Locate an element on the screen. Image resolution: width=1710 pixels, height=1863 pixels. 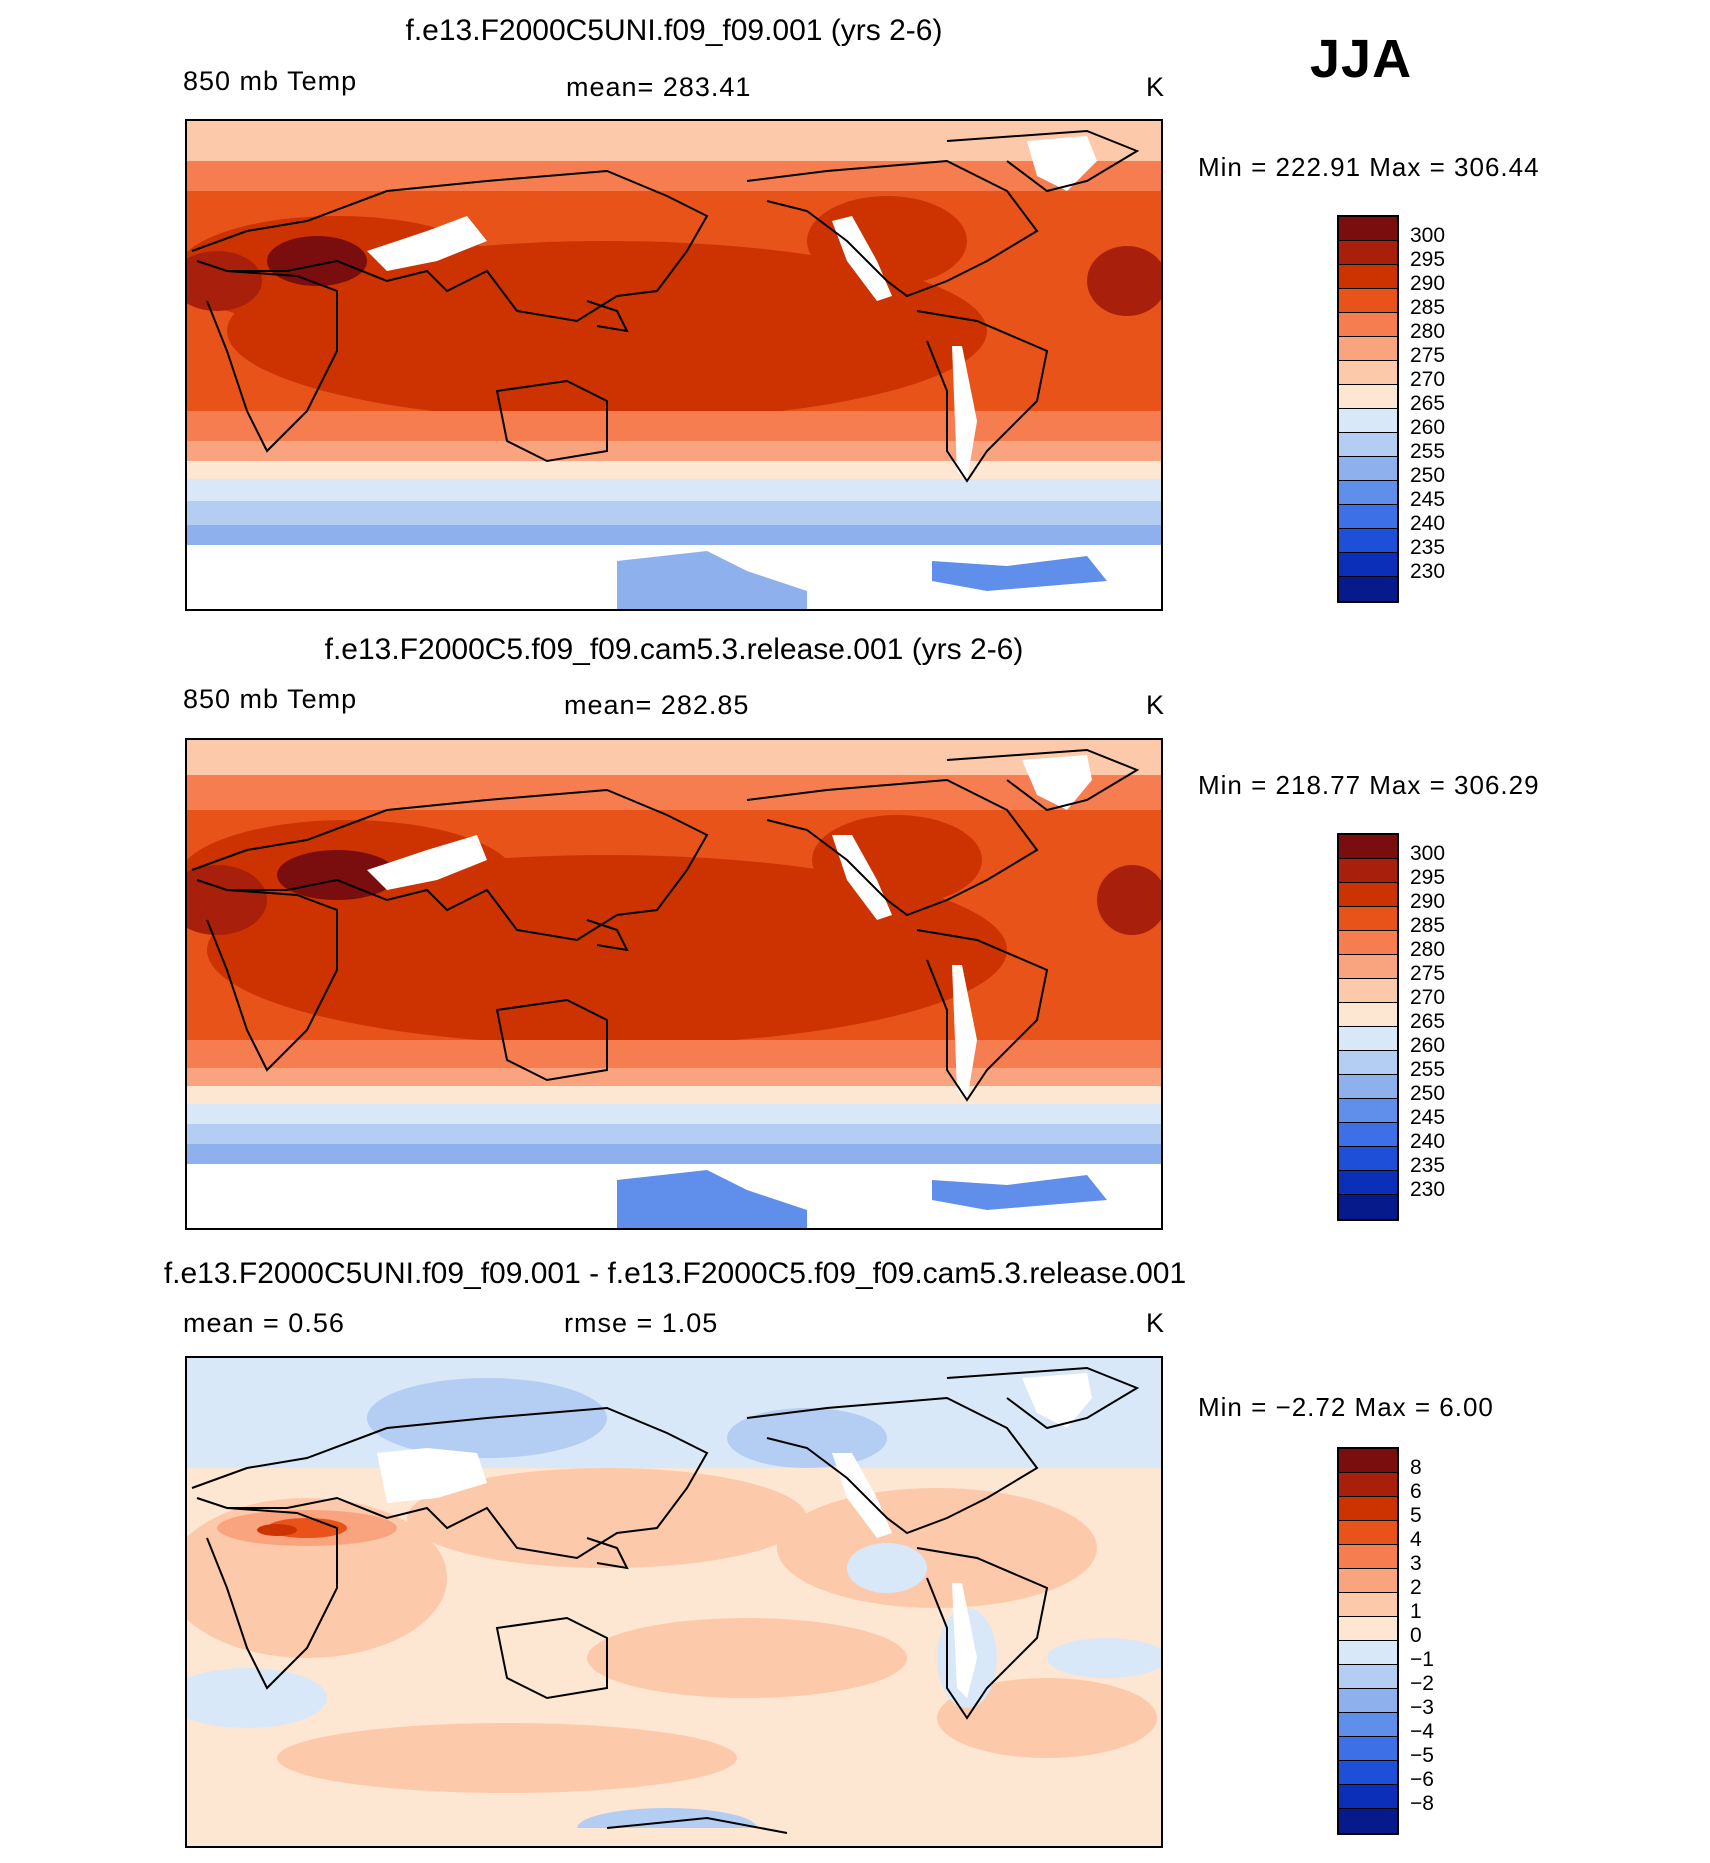
panel-2-map-field is located at coordinates (674, 984).